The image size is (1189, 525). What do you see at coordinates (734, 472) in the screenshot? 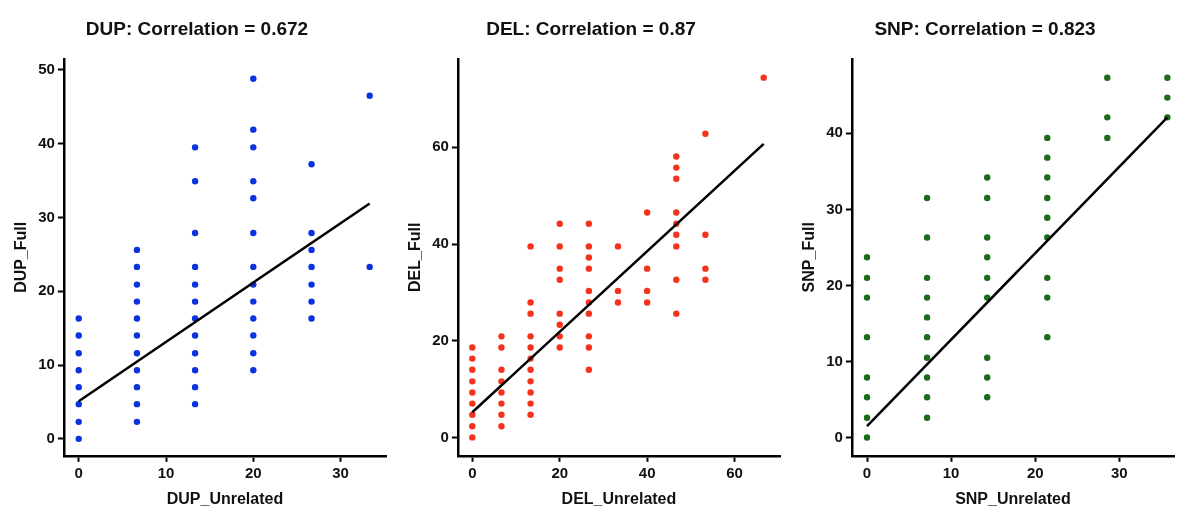
I see `x-tick-label: 60` at bounding box center [734, 472].